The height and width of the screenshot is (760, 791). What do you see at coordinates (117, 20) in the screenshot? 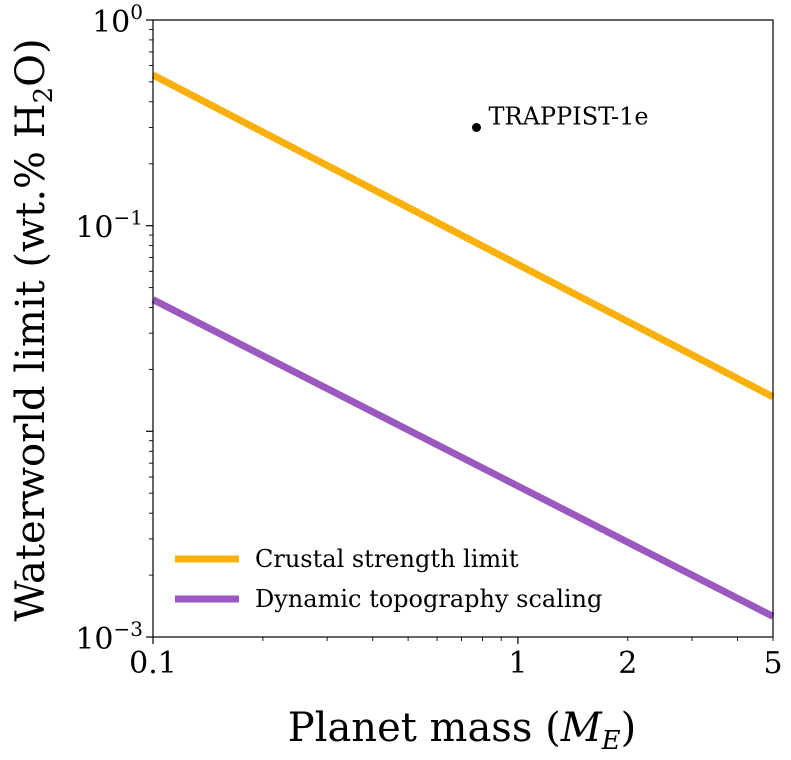
I see `y-tick-label: 10⁰` at bounding box center [117, 20].